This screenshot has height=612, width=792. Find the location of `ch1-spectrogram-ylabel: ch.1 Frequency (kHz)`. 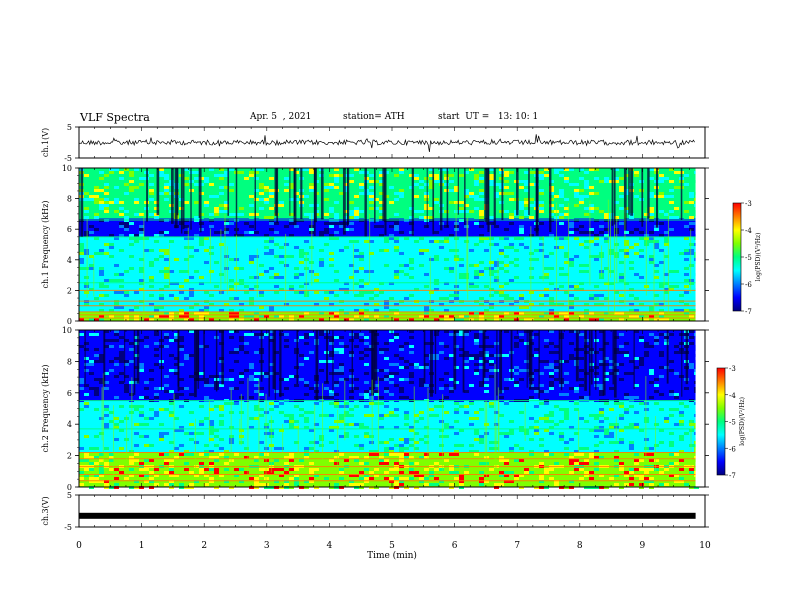

ch1-spectrogram-ylabel: ch.1 Frequency (kHz) is located at coordinates (45, 245).